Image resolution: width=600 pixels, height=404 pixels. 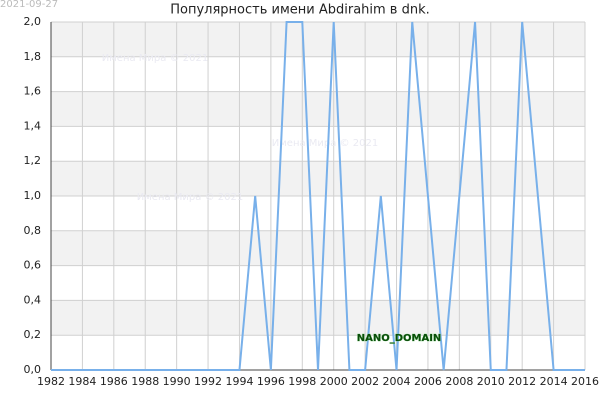 I want to click on x-tick-label: 1984, so click(x=82, y=381).